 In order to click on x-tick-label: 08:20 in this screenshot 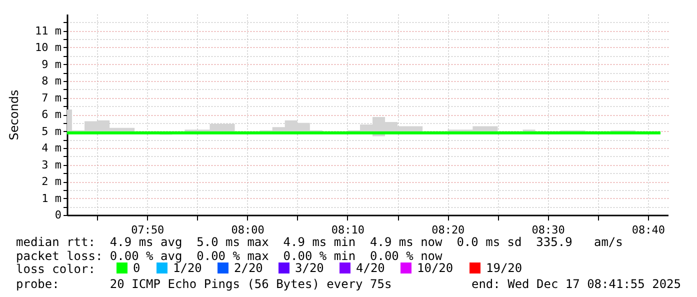, I will do `click(448, 230)`.